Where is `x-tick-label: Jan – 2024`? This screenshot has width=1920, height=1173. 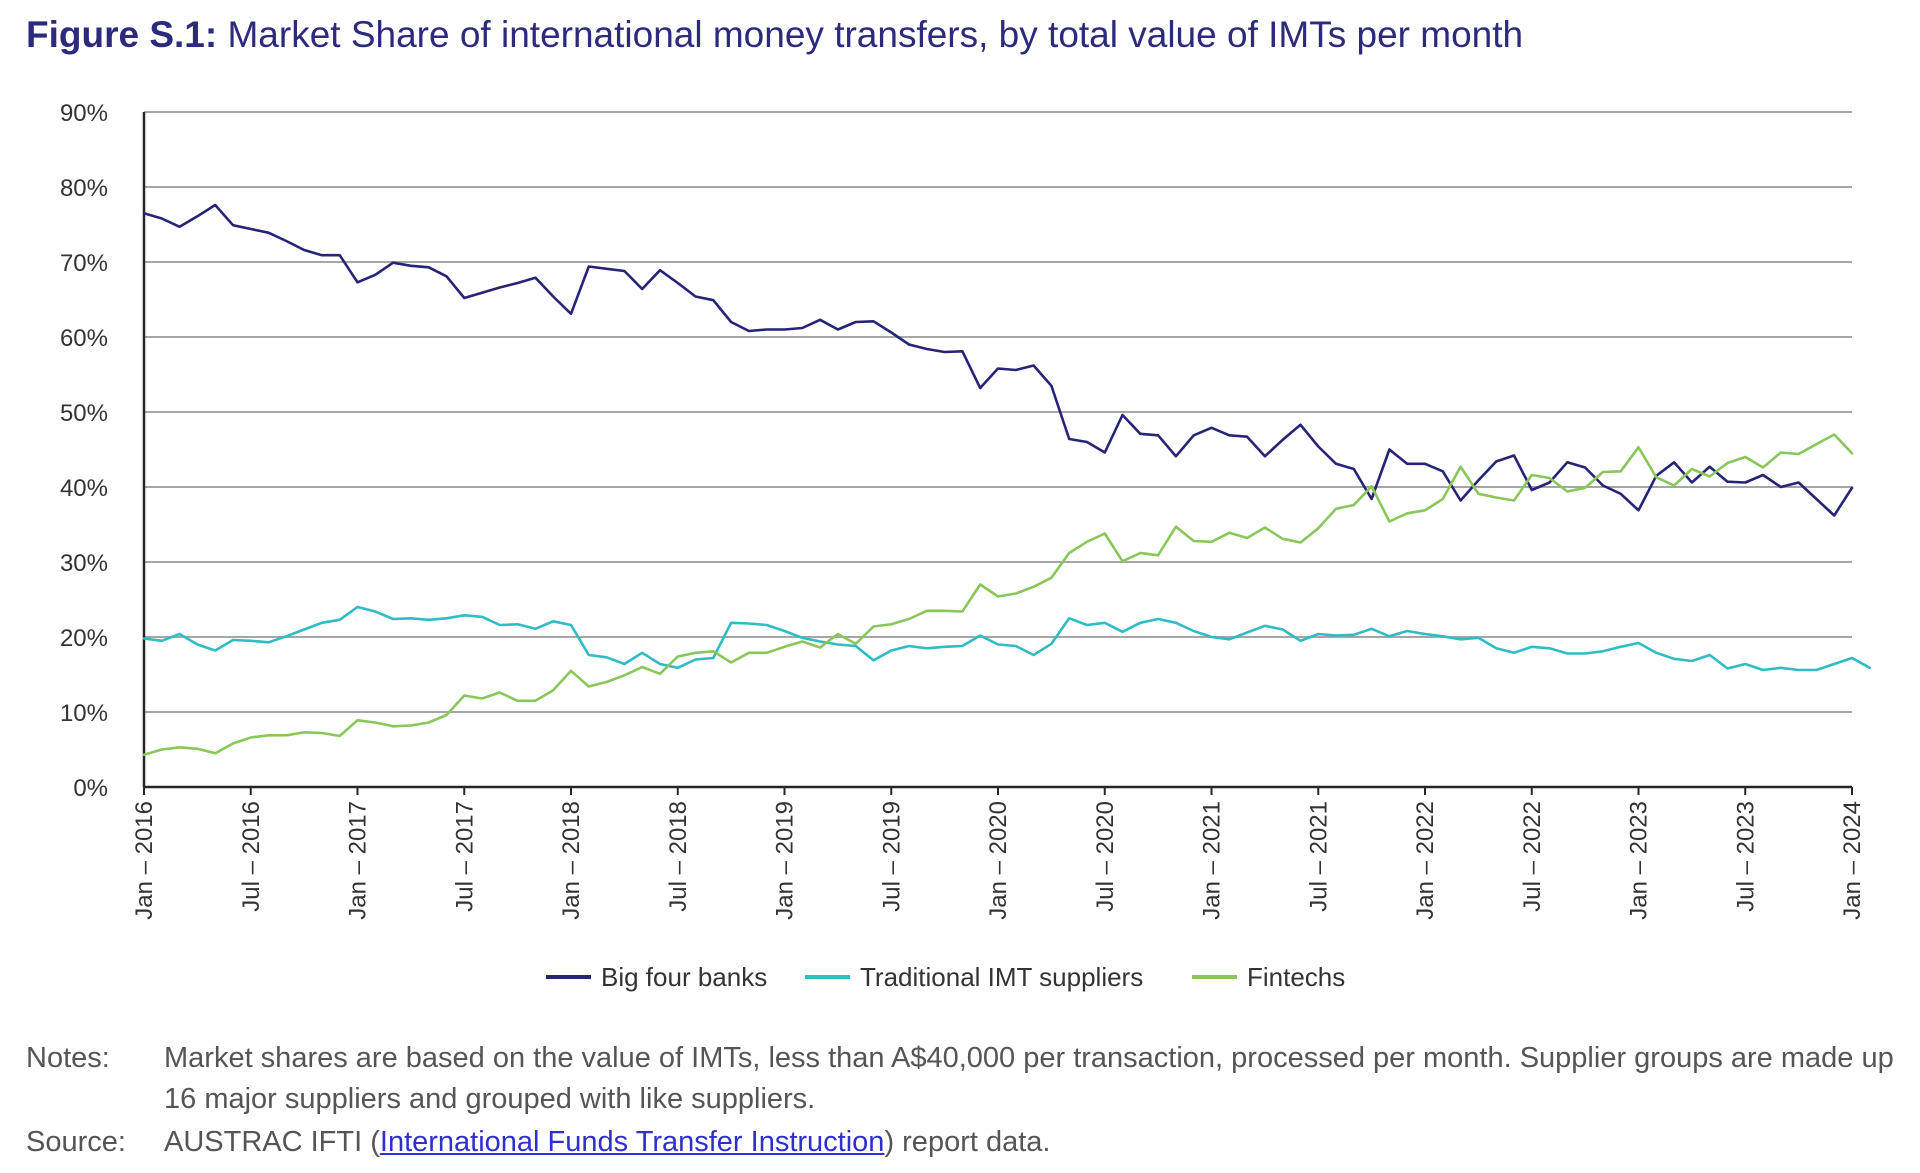 x-tick-label: Jan – 2024 is located at coordinates (1852, 860).